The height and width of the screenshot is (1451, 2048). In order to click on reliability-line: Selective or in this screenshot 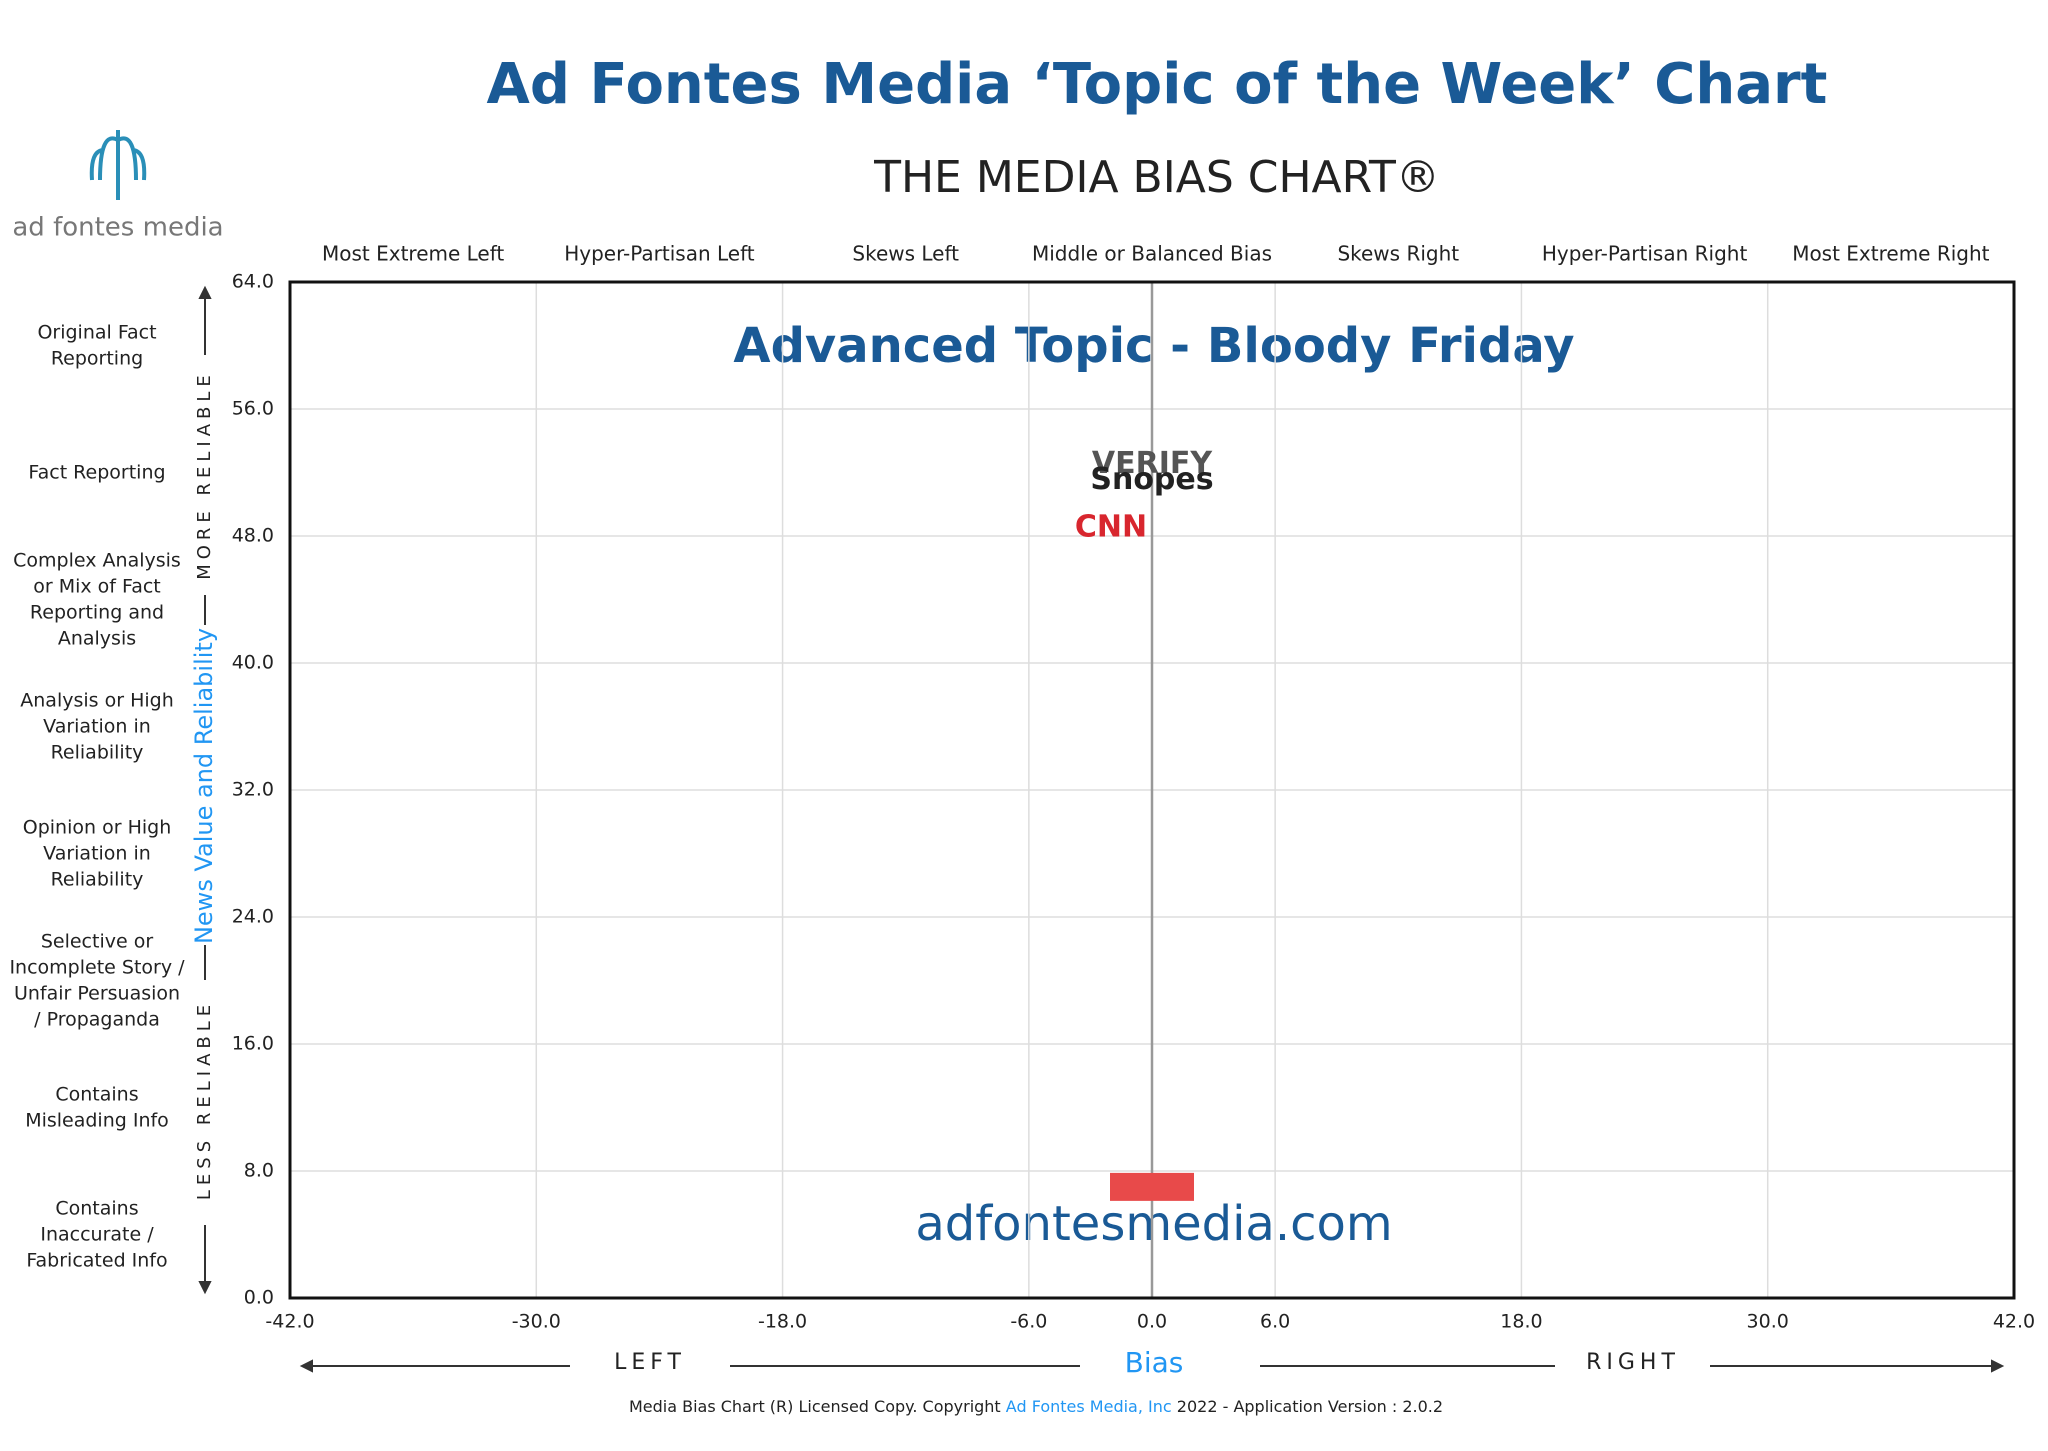, I will do `click(97, 941)`.